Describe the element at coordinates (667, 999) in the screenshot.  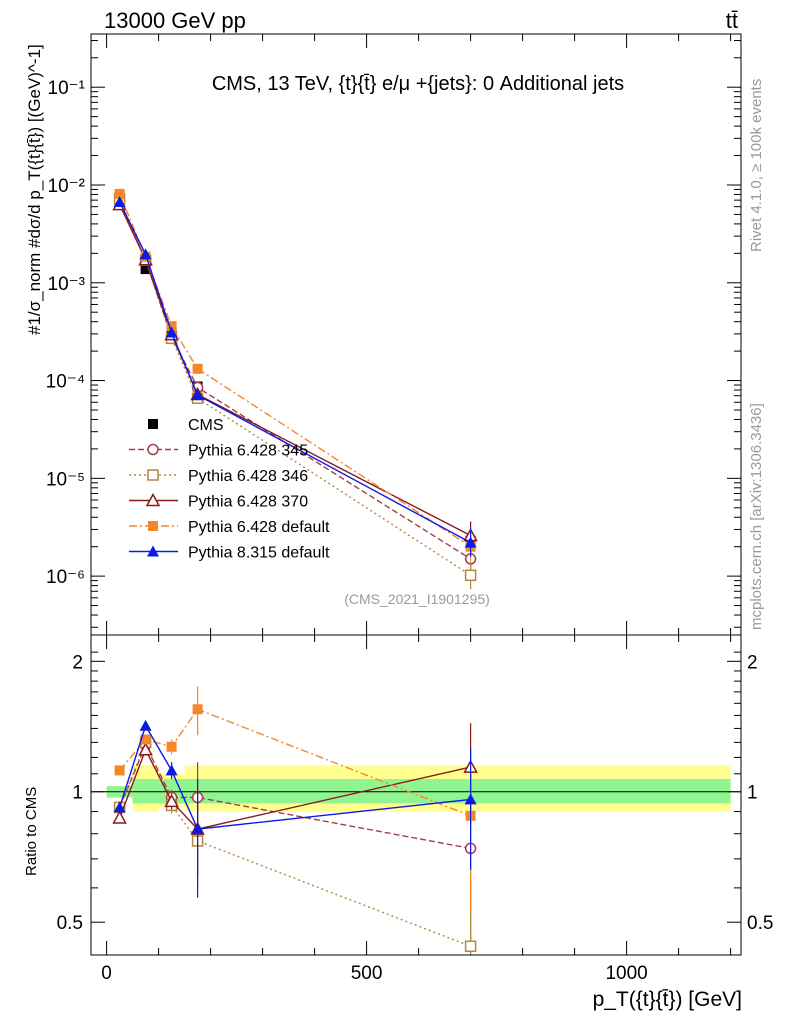
I see `x-axis-label: p_T({t}{t̄}) [GeV]` at that location.